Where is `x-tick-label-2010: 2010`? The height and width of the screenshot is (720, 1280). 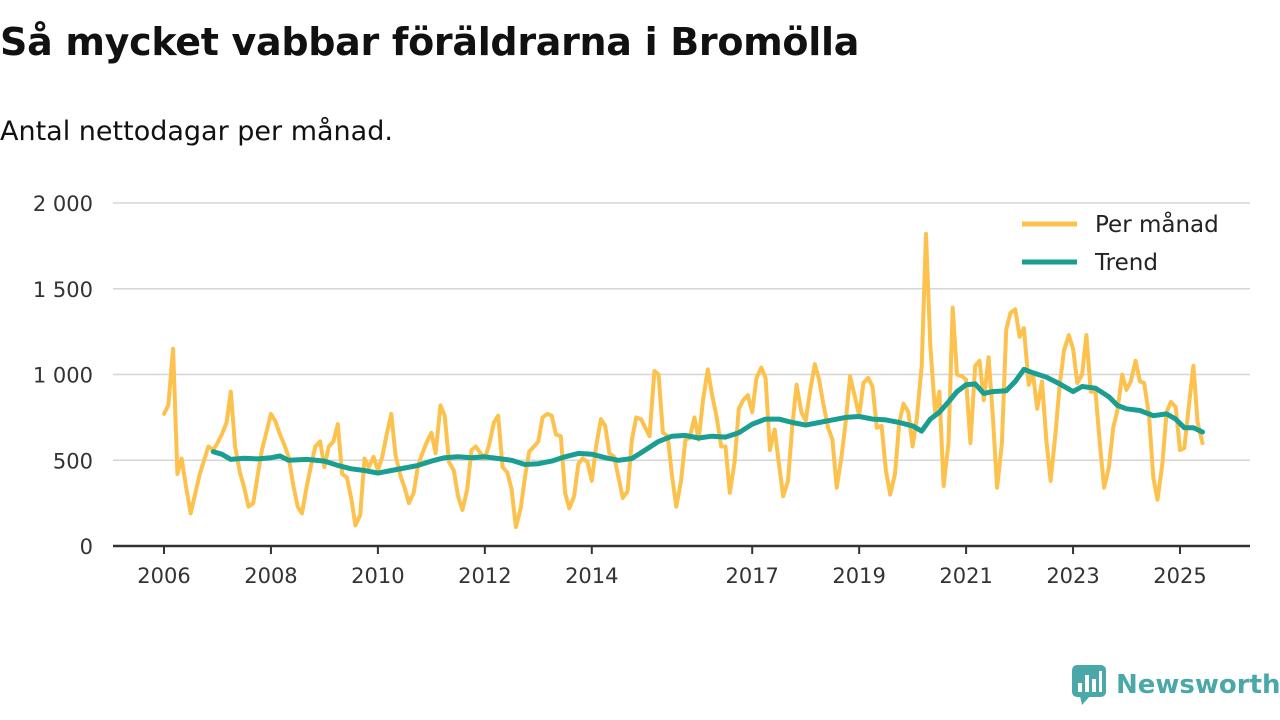 x-tick-label-2010: 2010 is located at coordinates (377, 576).